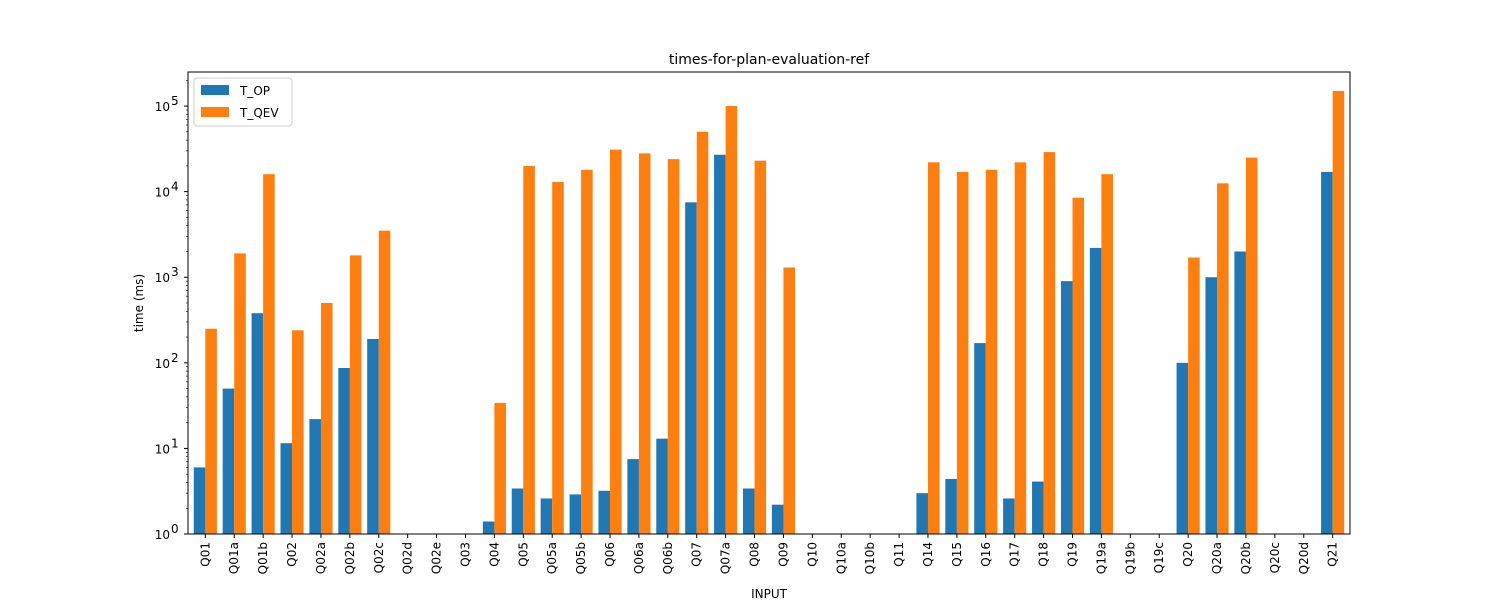 The height and width of the screenshot is (600, 1500). What do you see at coordinates (841, 558) in the screenshot?
I see `x-tick-label-q10a: Q10a` at bounding box center [841, 558].